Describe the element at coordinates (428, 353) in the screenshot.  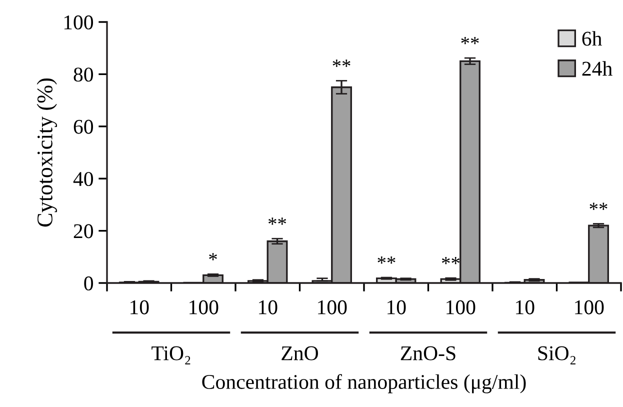
I see `text: ZnO-S` at that location.